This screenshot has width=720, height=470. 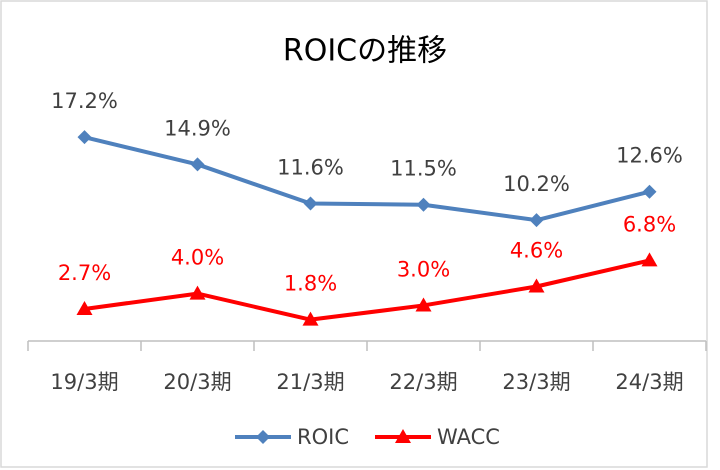 What do you see at coordinates (536, 184) in the screenshot?
I see `data-label: 10.2%` at bounding box center [536, 184].